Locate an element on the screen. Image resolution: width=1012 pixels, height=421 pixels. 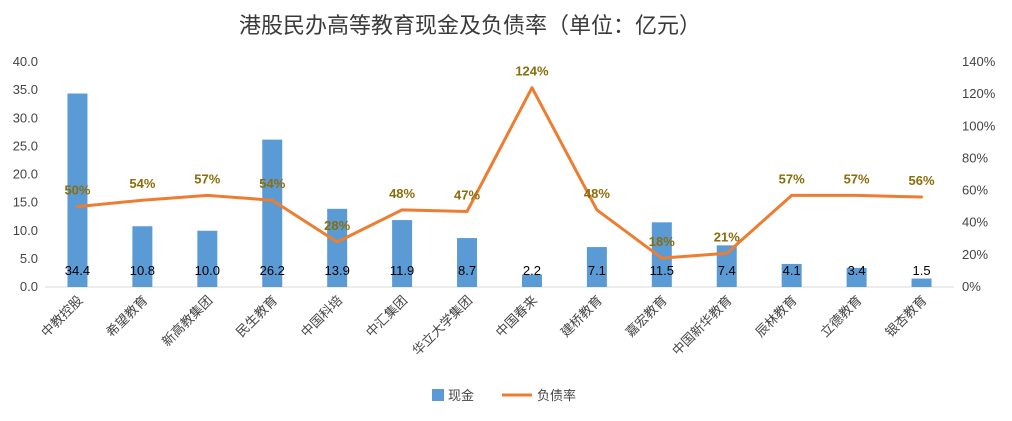
bar-value-label: 8.7 is located at coordinates (467, 270).